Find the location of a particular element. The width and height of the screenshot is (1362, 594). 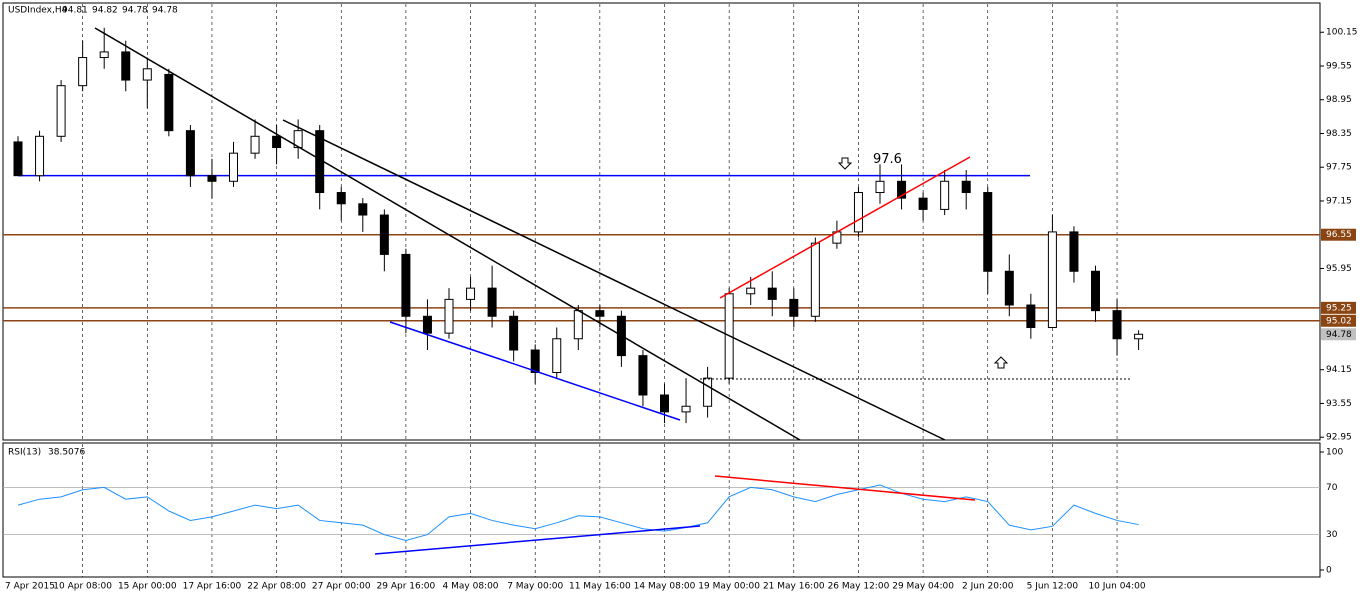

x-tick-label: 22 Apr 08:00 is located at coordinates (276, 587).